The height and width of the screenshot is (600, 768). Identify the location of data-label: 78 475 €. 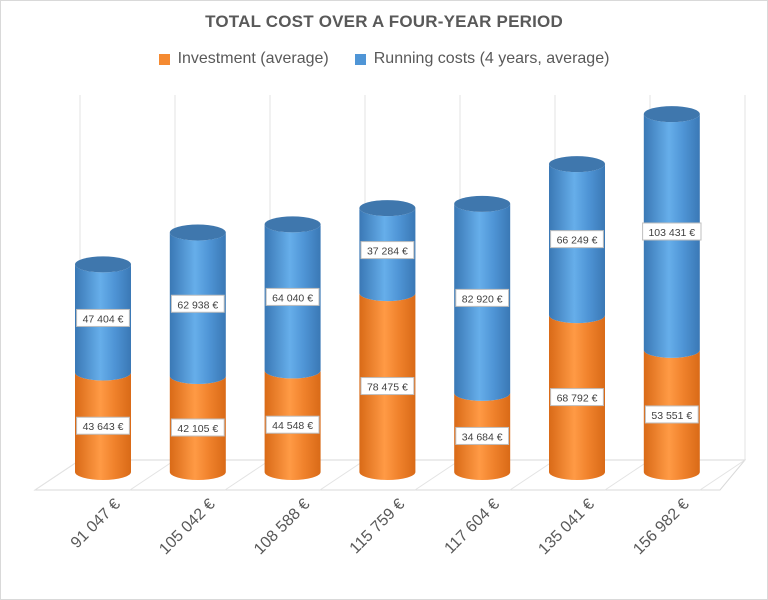
(387, 388).